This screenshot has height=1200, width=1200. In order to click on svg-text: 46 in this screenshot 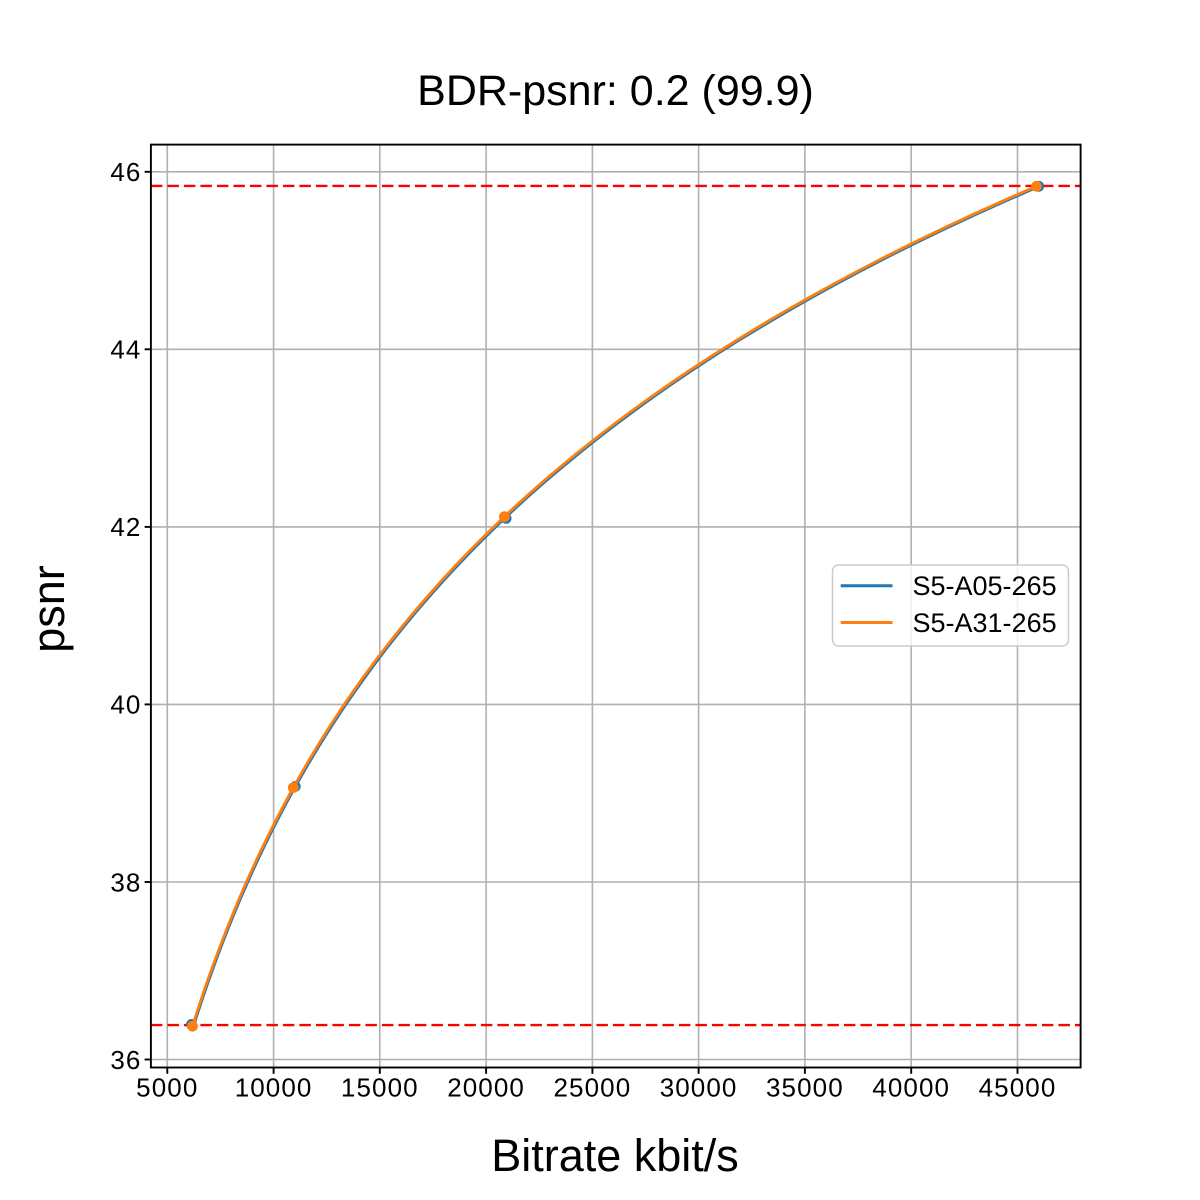, I will do `click(125, 172)`.